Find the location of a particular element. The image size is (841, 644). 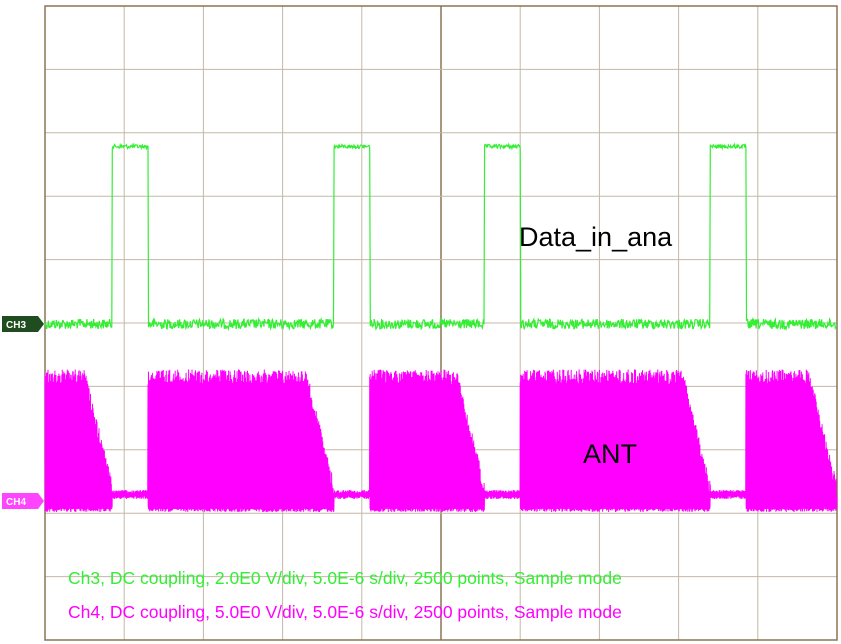

ch4-annotation-label: ANT is located at coordinates (610, 454).